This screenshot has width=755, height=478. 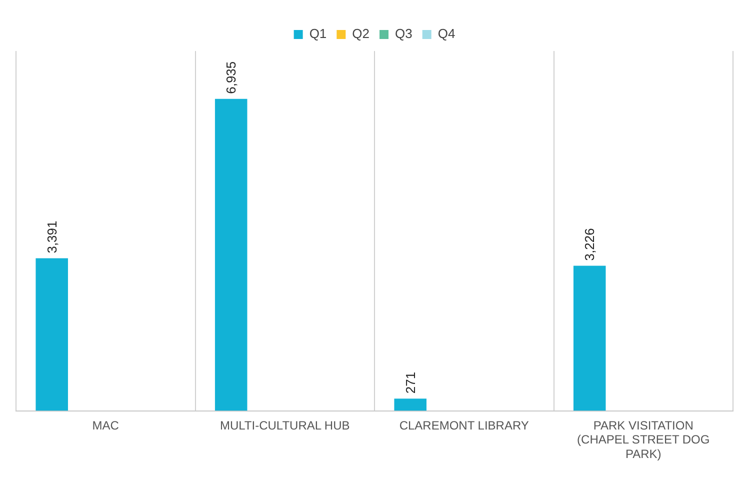 What do you see at coordinates (464, 425) in the screenshot?
I see `x-tick-label: CLAREMONT LIBRARY` at bounding box center [464, 425].